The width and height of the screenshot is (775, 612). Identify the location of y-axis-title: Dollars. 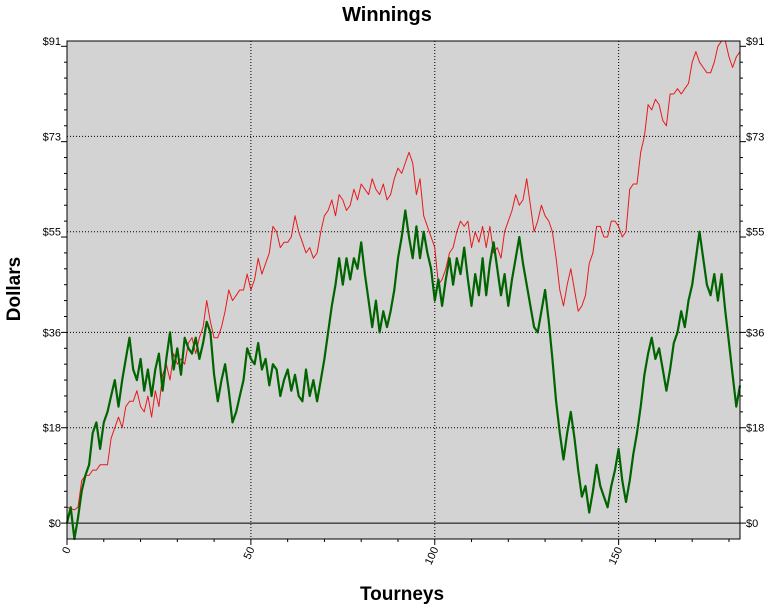
(14, 289).